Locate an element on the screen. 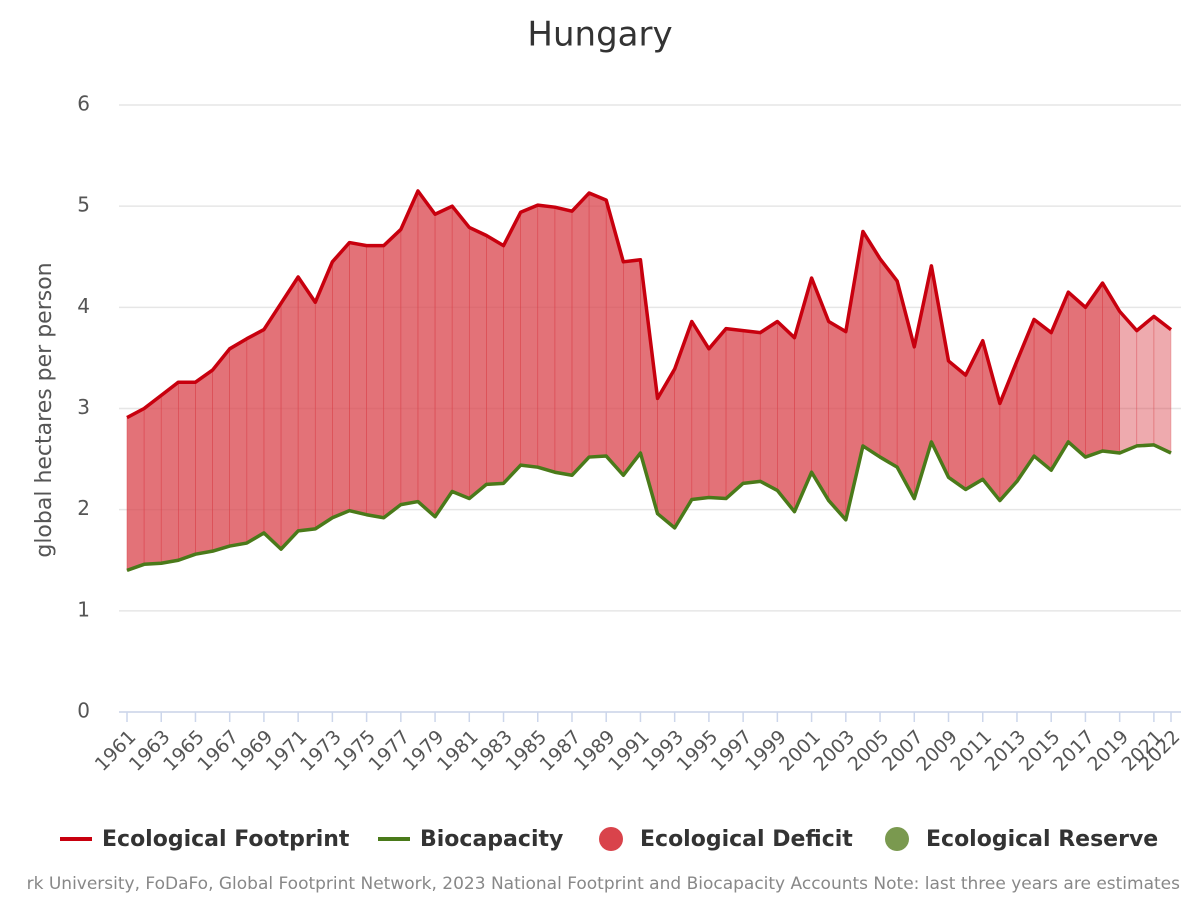  chart-title: Hungary is located at coordinates (599, 35).